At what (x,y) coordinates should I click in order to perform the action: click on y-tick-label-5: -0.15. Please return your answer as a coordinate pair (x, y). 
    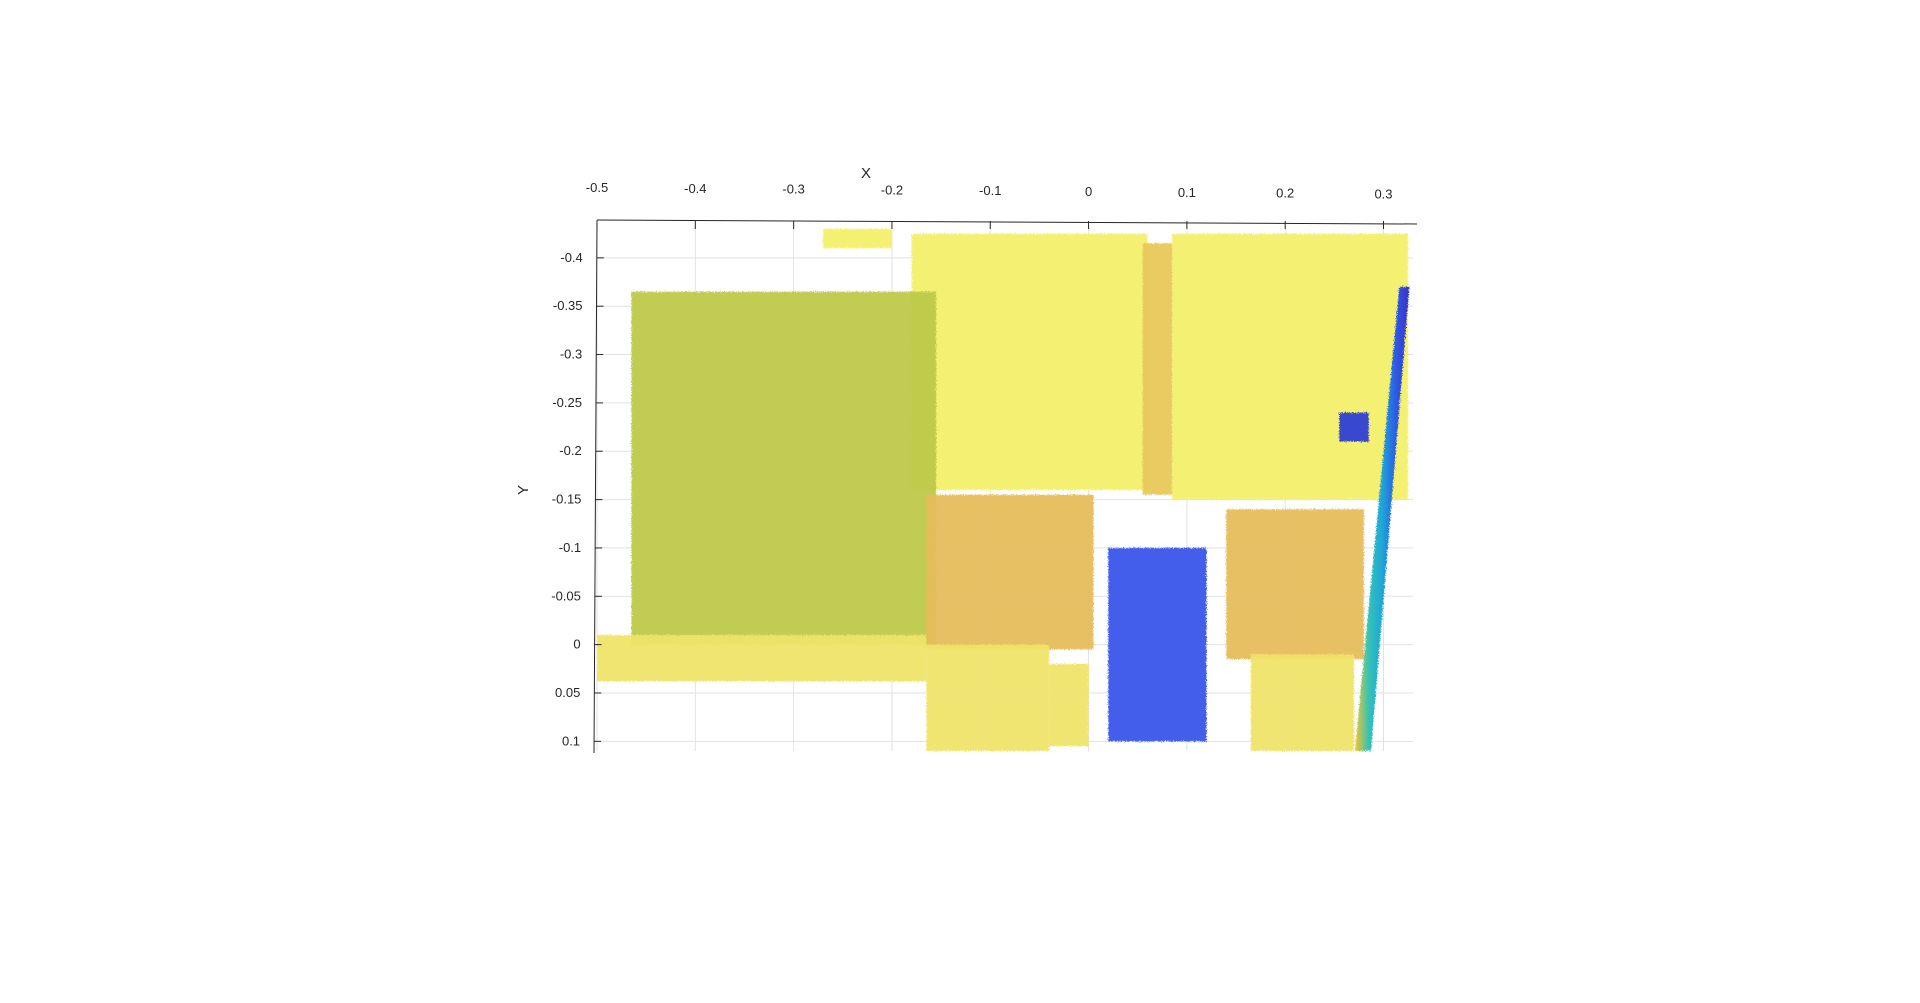
    Looking at the image, I should click on (567, 499).